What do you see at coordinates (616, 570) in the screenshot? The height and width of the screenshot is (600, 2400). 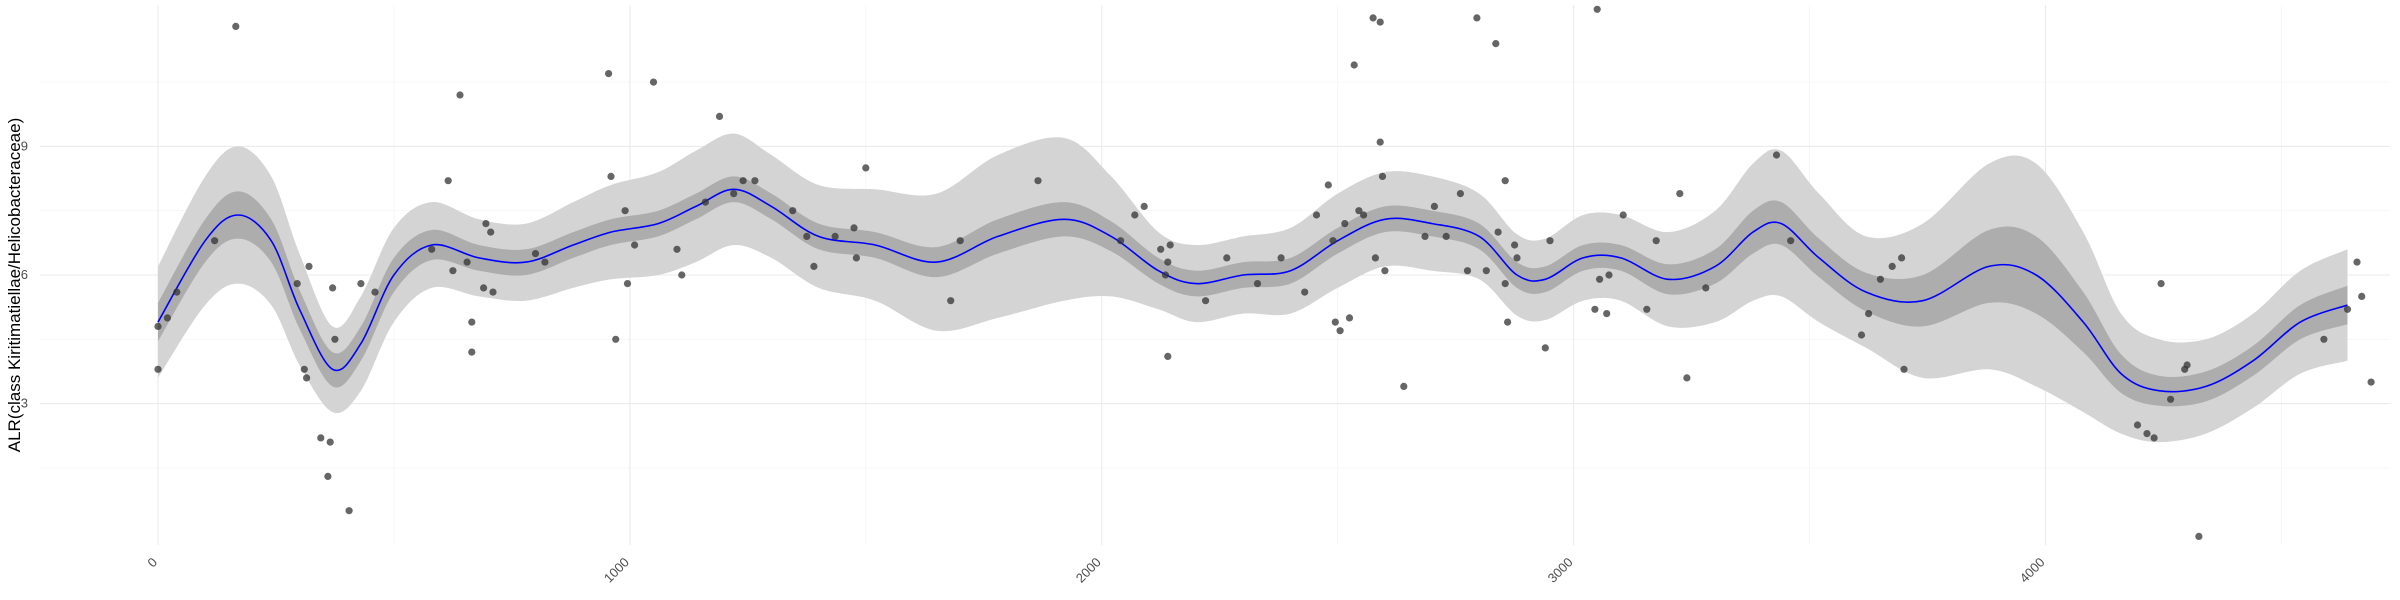 I see `x-tick-label: 1000` at bounding box center [616, 570].